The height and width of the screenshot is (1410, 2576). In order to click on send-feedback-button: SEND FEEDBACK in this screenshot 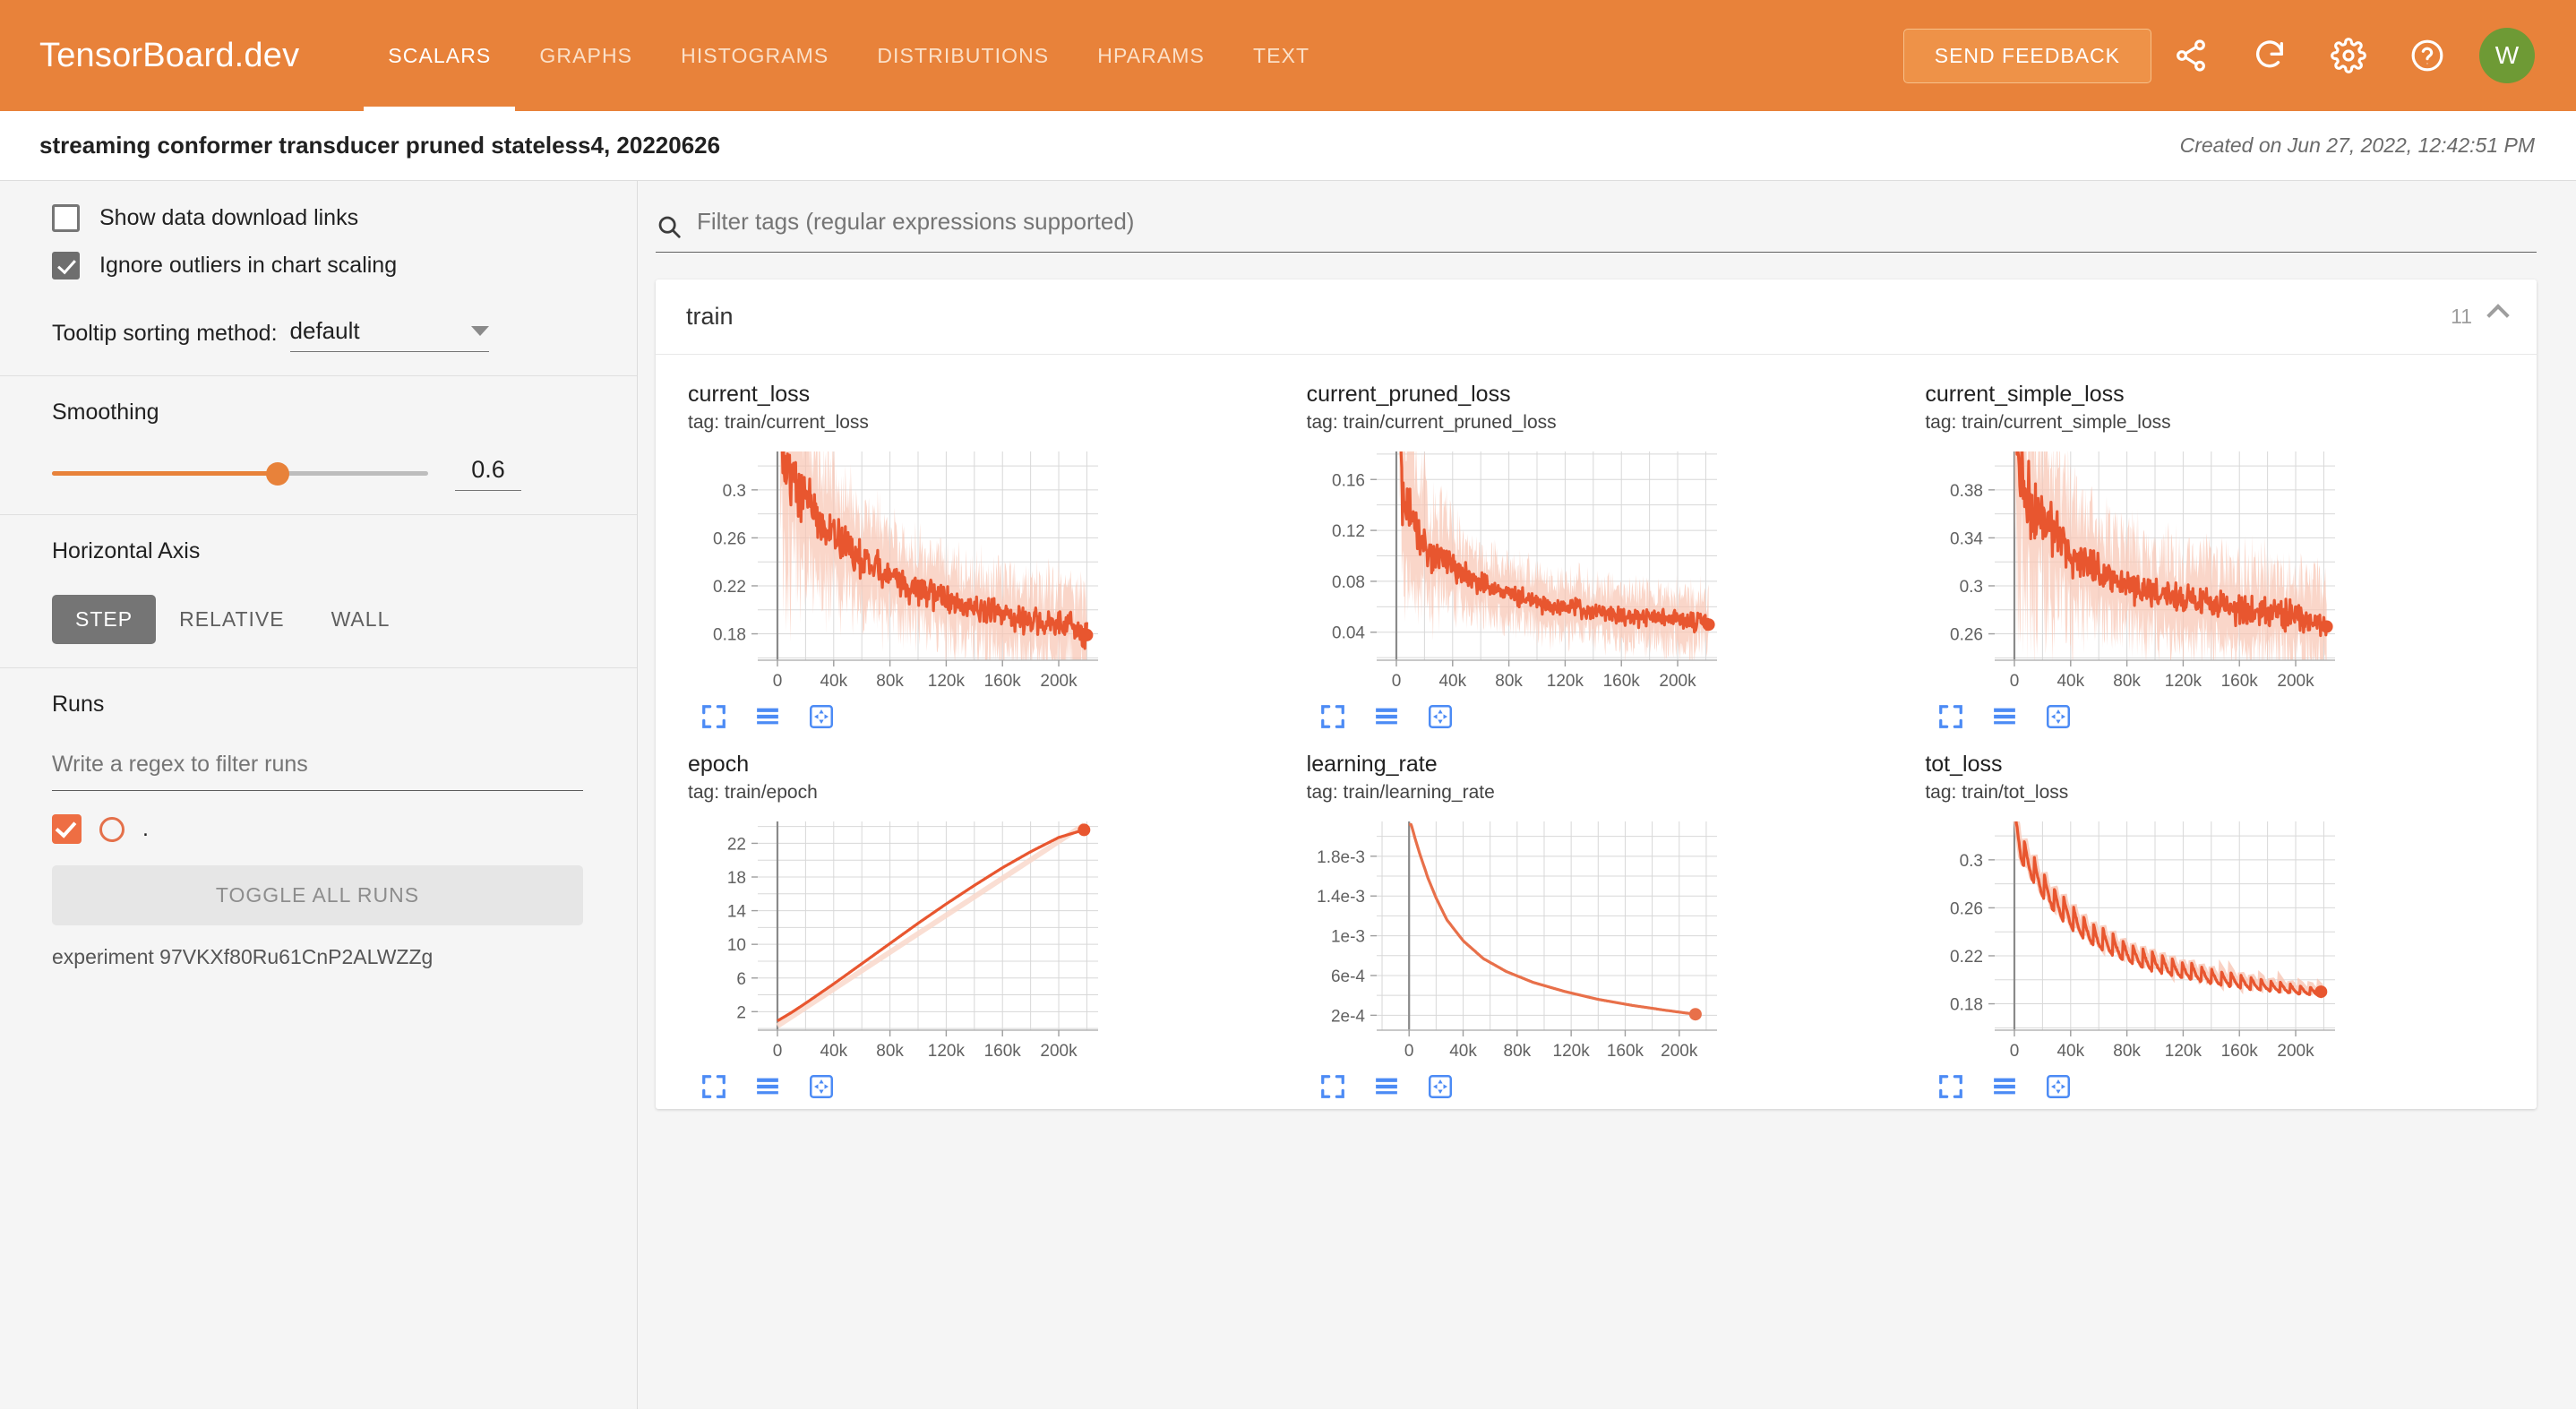, I will do `click(2026, 55)`.